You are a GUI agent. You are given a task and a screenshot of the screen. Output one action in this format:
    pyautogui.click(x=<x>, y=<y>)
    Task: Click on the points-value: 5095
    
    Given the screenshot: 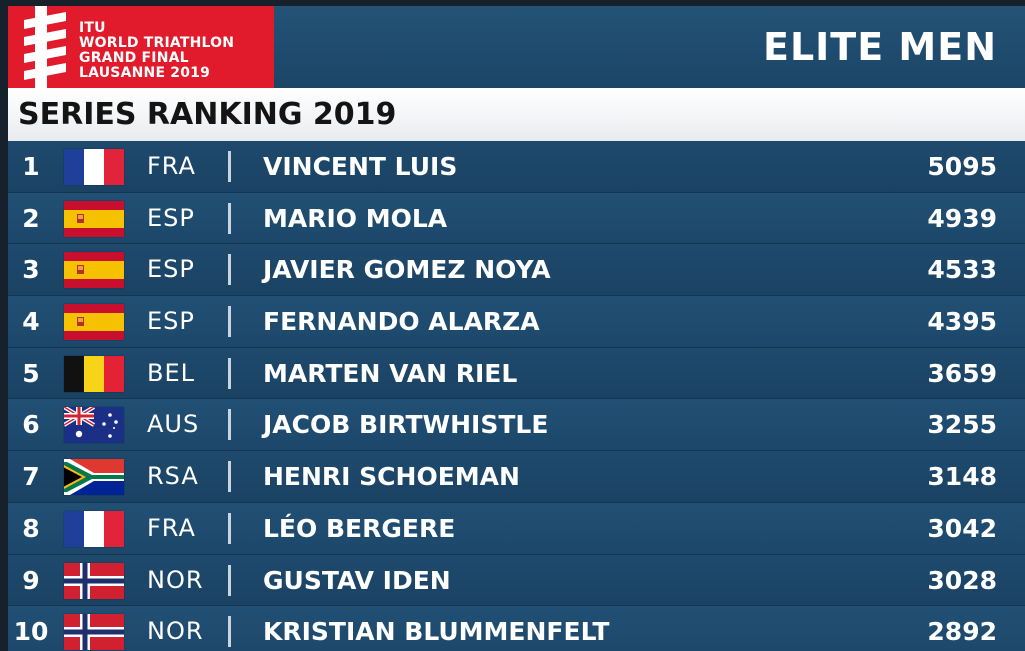 What is the action you would take?
    pyautogui.click(x=962, y=166)
    